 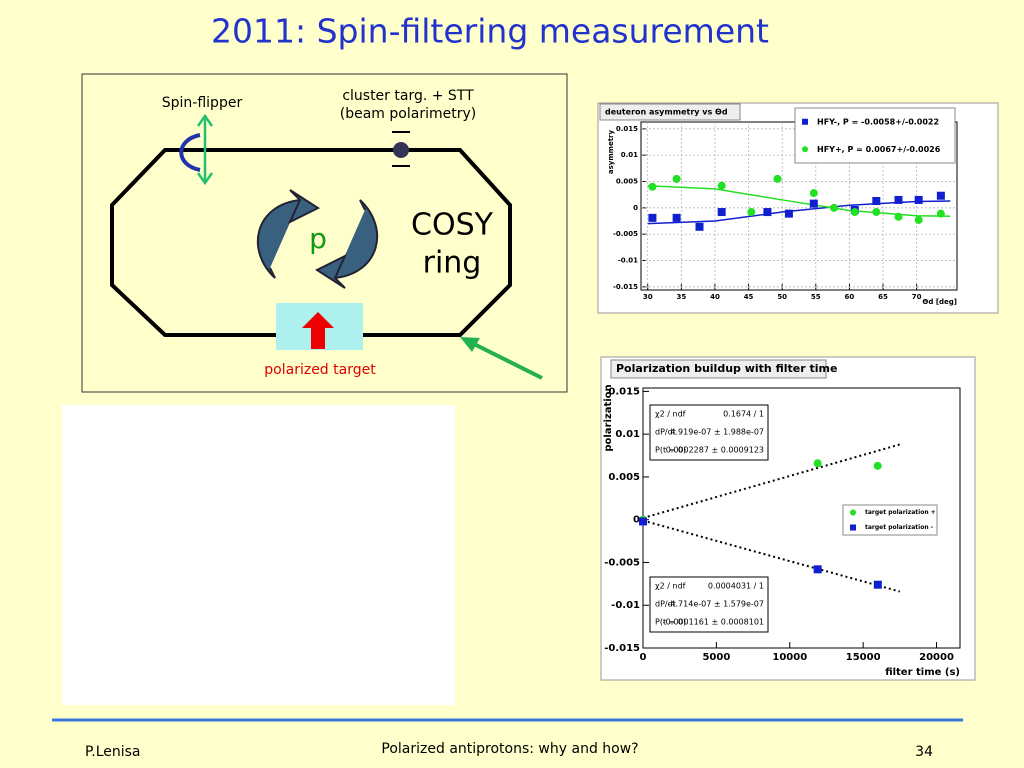 I want to click on target-label: polarized target, so click(x=320, y=370).